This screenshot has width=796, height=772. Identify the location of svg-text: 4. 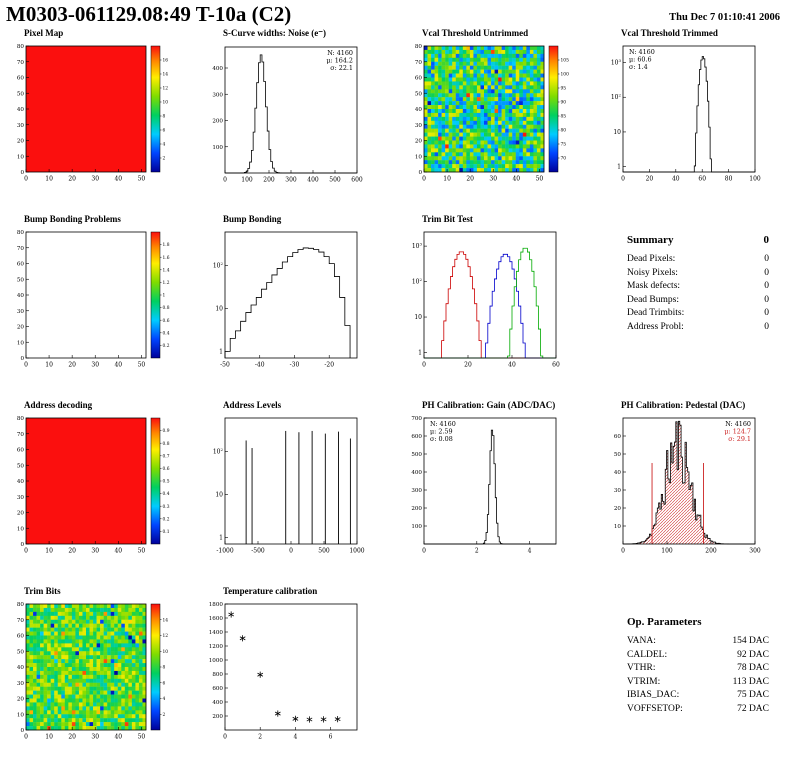
(164, 145).